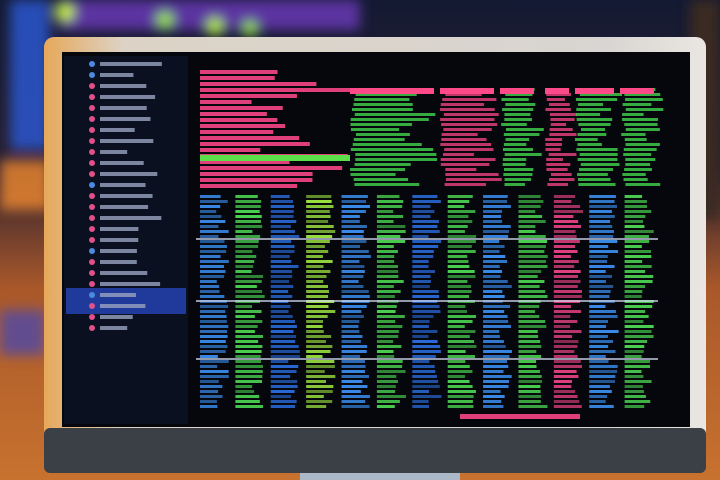 This screenshot has width=720, height=480. What do you see at coordinates (520, 416) in the screenshot?
I see `scrollbar` at bounding box center [520, 416].